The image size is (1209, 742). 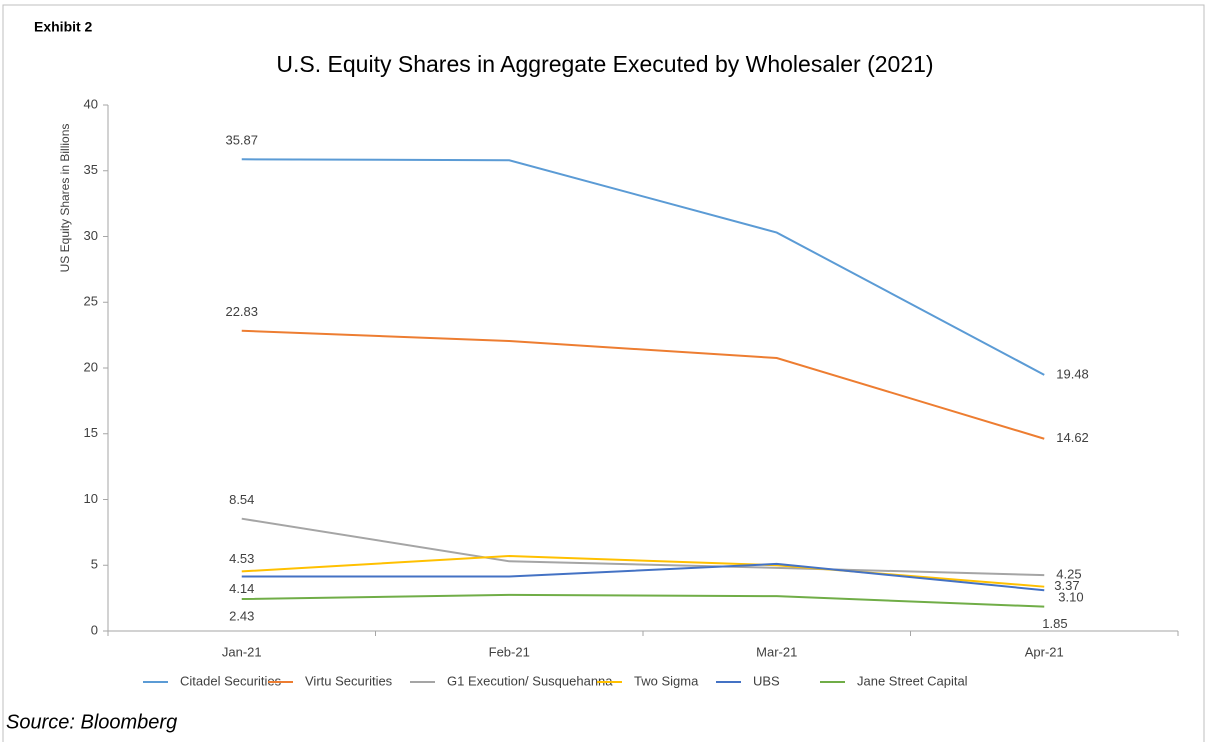 What do you see at coordinates (912, 680) in the screenshot?
I see `legend-label: Jane Street Capital` at bounding box center [912, 680].